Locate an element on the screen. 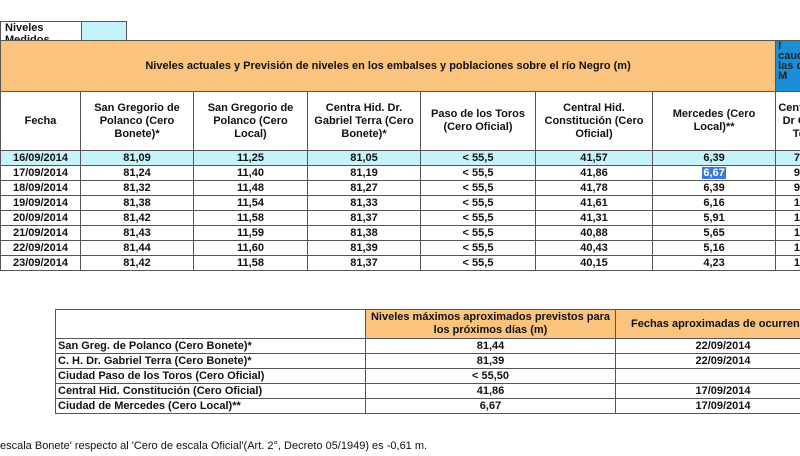  cell: 4,23 is located at coordinates (714, 263).